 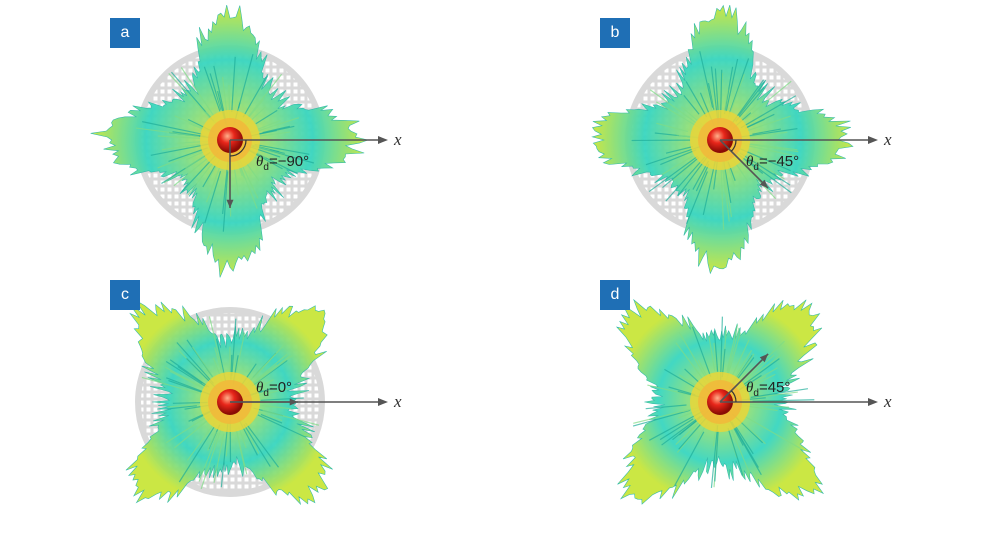 I want to click on panel-label-d: d, so click(x=615, y=295).